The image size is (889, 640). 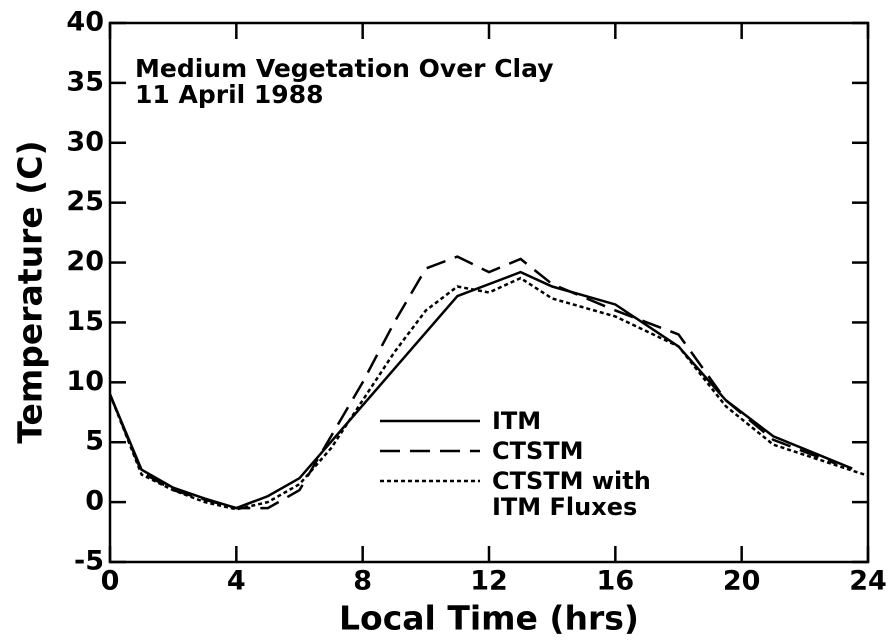 What do you see at coordinates (85, 22) in the screenshot?
I see `y-tick-label: 40` at bounding box center [85, 22].